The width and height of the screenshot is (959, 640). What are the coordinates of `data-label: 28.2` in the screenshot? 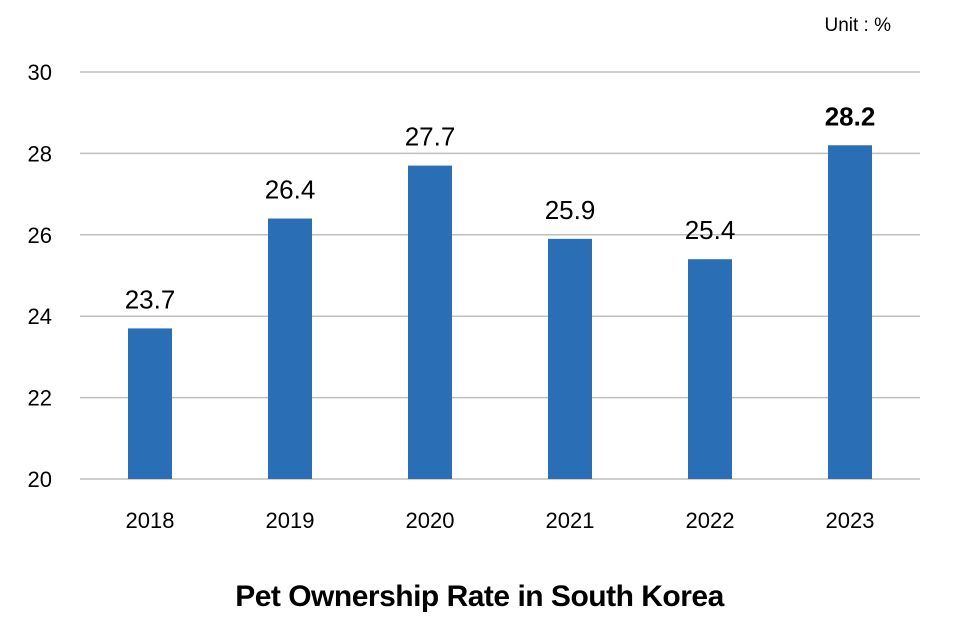 It's located at (850, 116).